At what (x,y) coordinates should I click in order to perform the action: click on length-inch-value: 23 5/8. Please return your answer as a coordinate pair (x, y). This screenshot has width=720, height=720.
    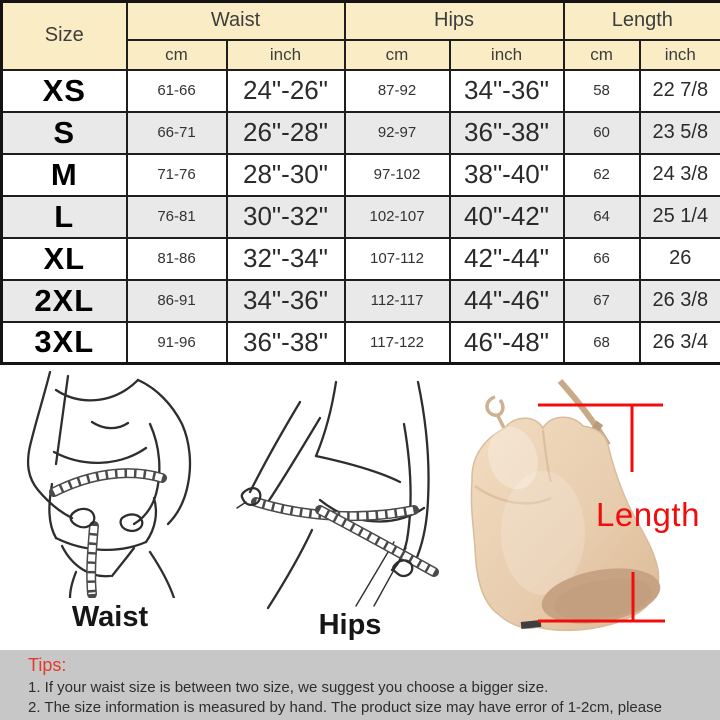
    Looking at the image, I should click on (679, 132).